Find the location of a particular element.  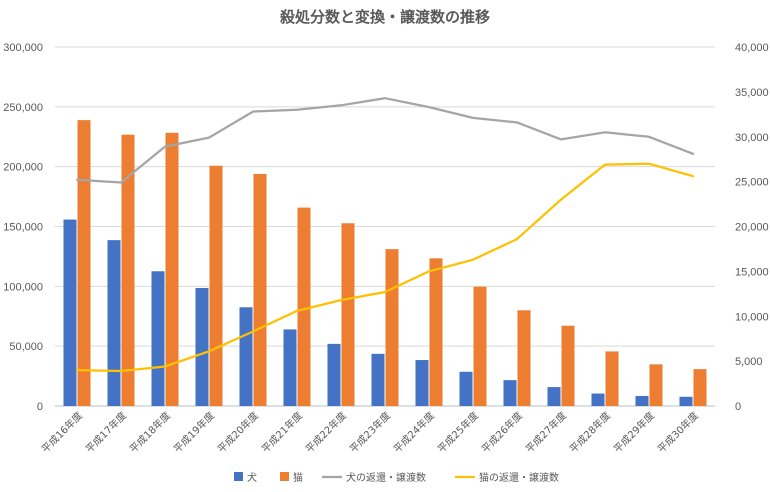

y-left-tick-label: 150,000 is located at coordinates (23, 228).